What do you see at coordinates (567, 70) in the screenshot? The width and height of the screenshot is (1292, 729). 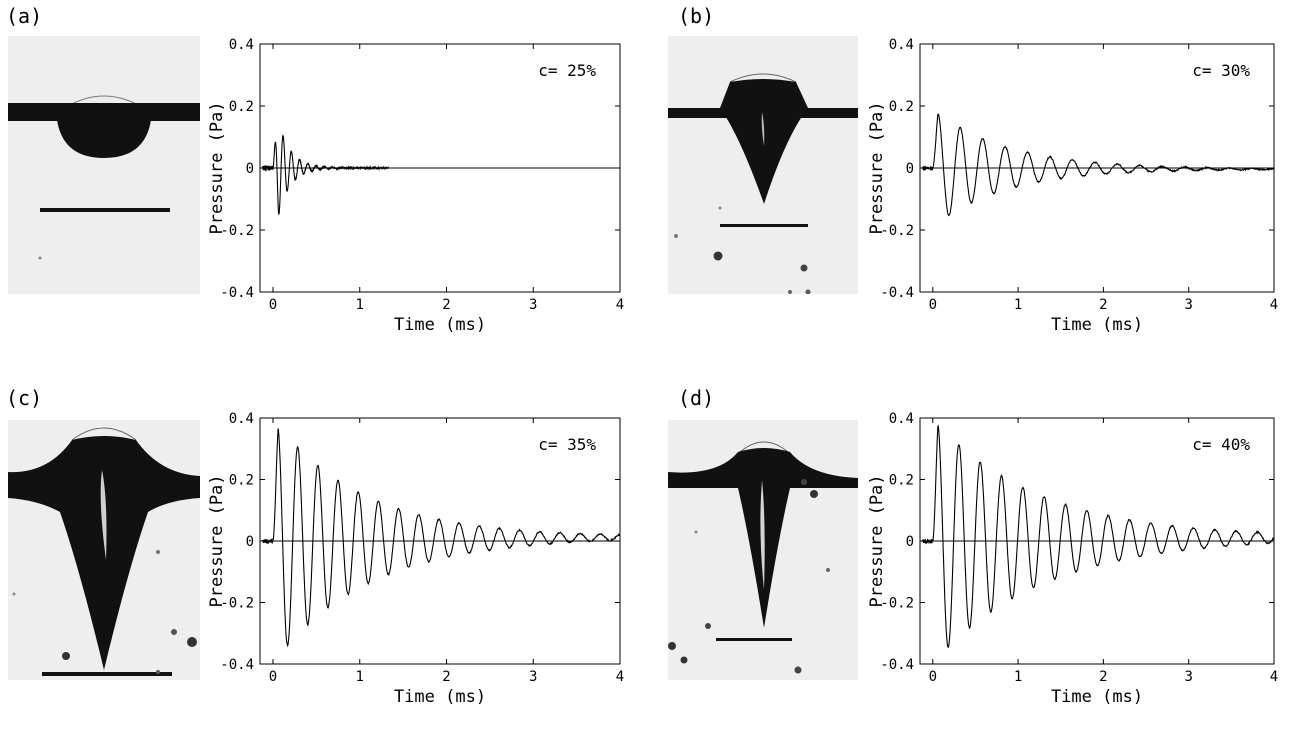 I see `concentration-annotation: c= 25%` at bounding box center [567, 70].